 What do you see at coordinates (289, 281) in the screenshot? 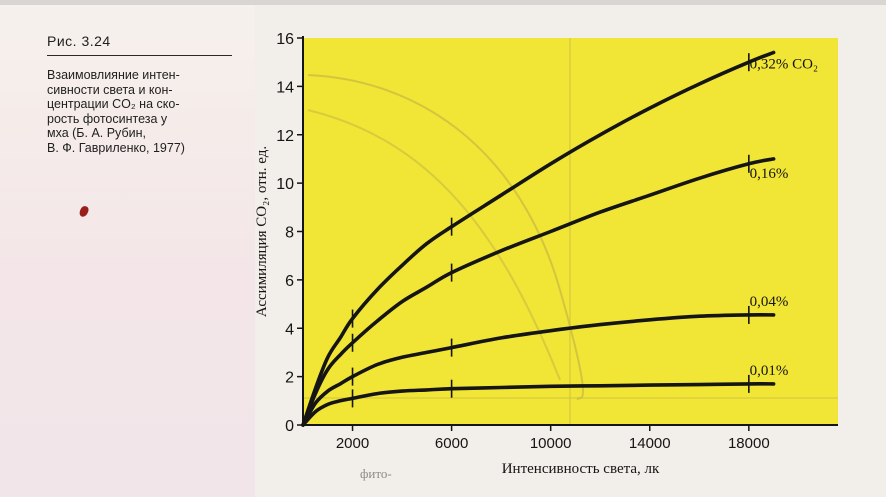
I see `y-tick-label: 6` at bounding box center [289, 281].